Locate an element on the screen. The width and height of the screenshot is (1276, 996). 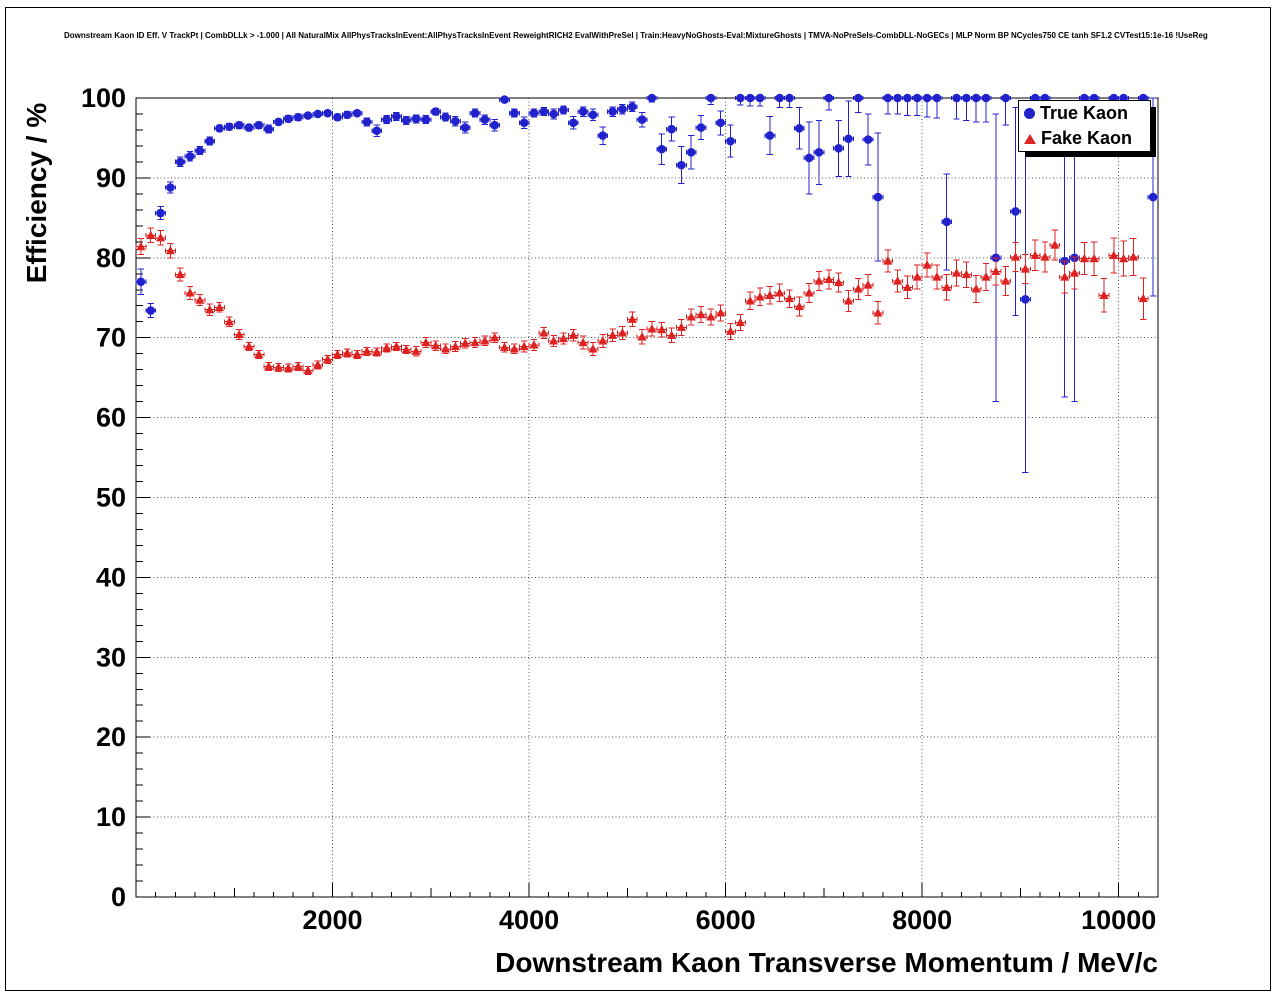
legend-label-fake-kaon: Fake Kaon is located at coordinates (1087, 138).